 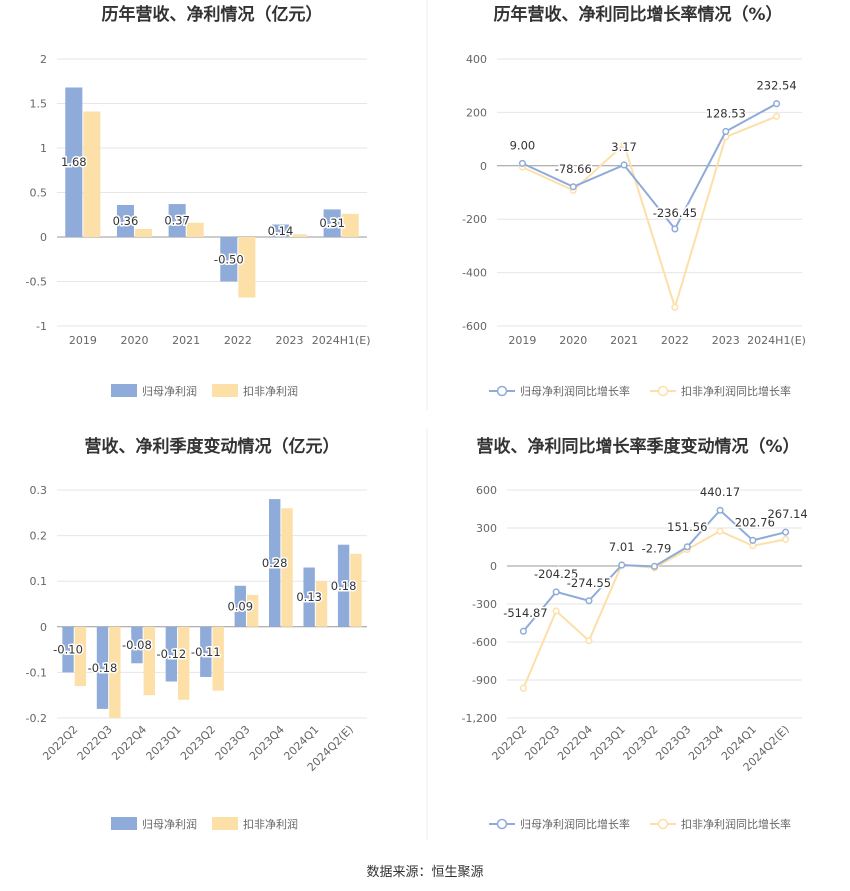 I want to click on legend-label-deducted-profit: 扣非净利润, so click(x=270, y=391).